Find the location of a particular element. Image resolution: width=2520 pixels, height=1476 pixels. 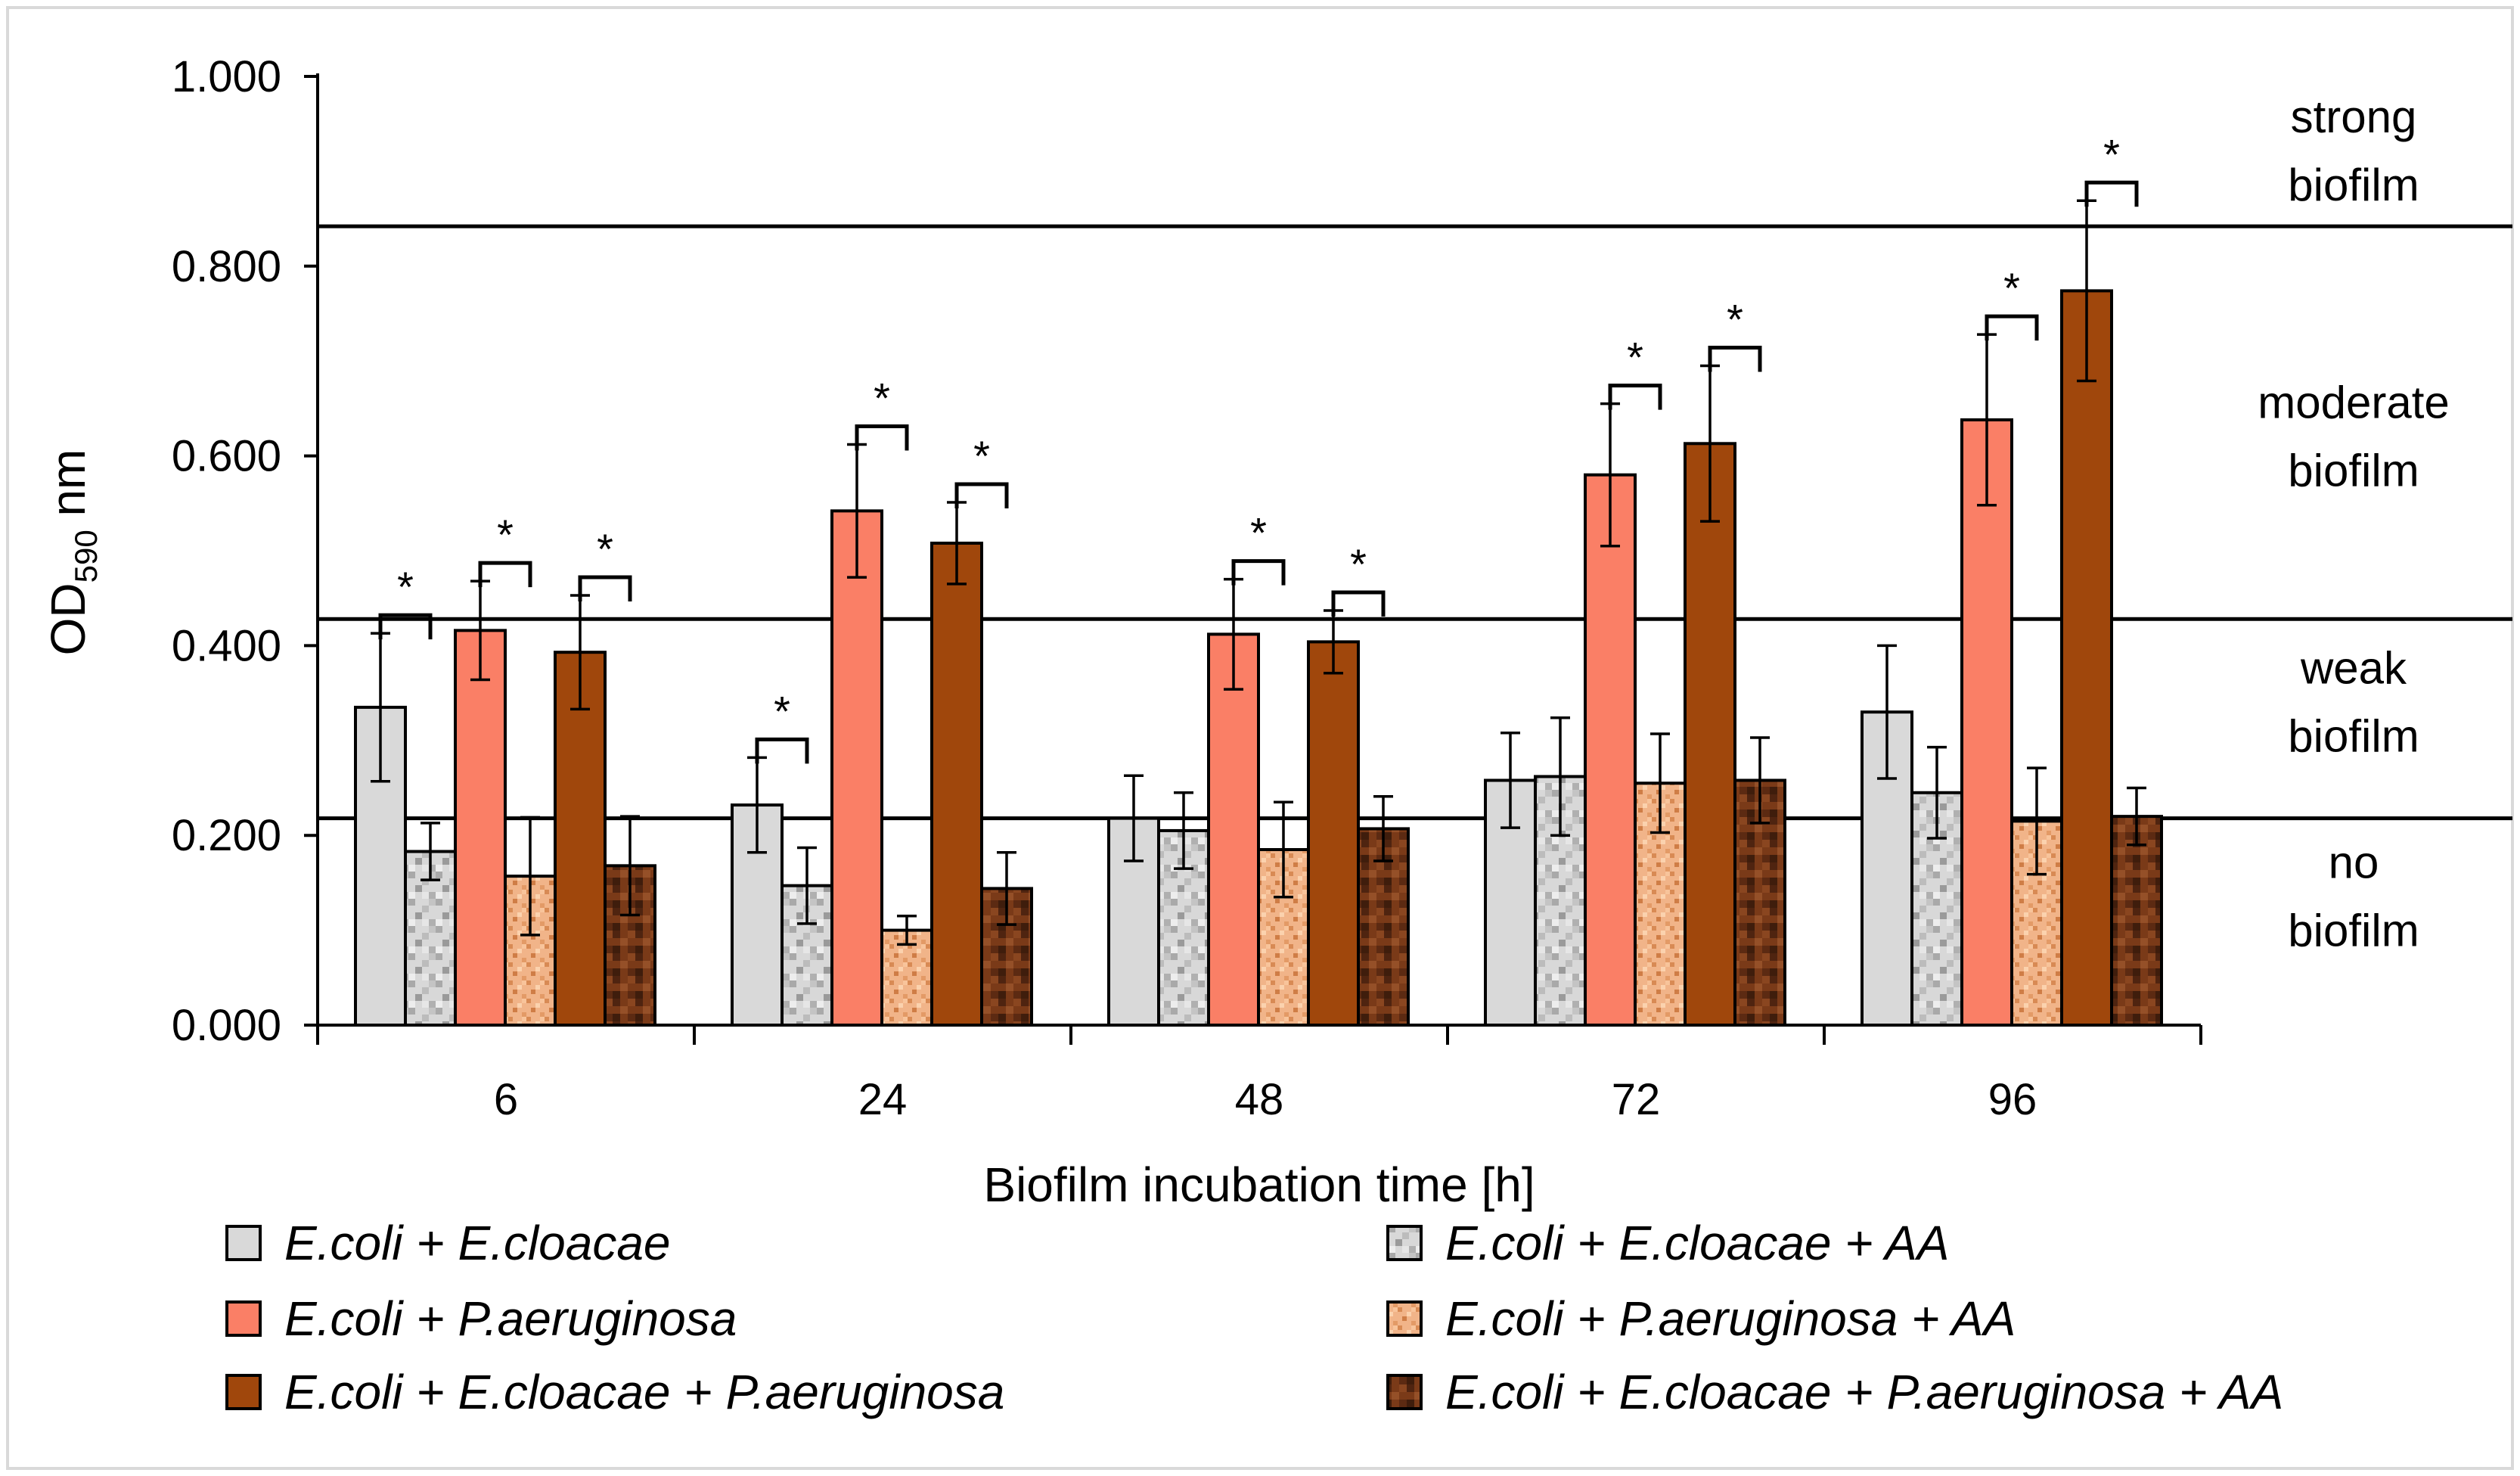

error-bar-series2-t72 is located at coordinates (1560, 776).